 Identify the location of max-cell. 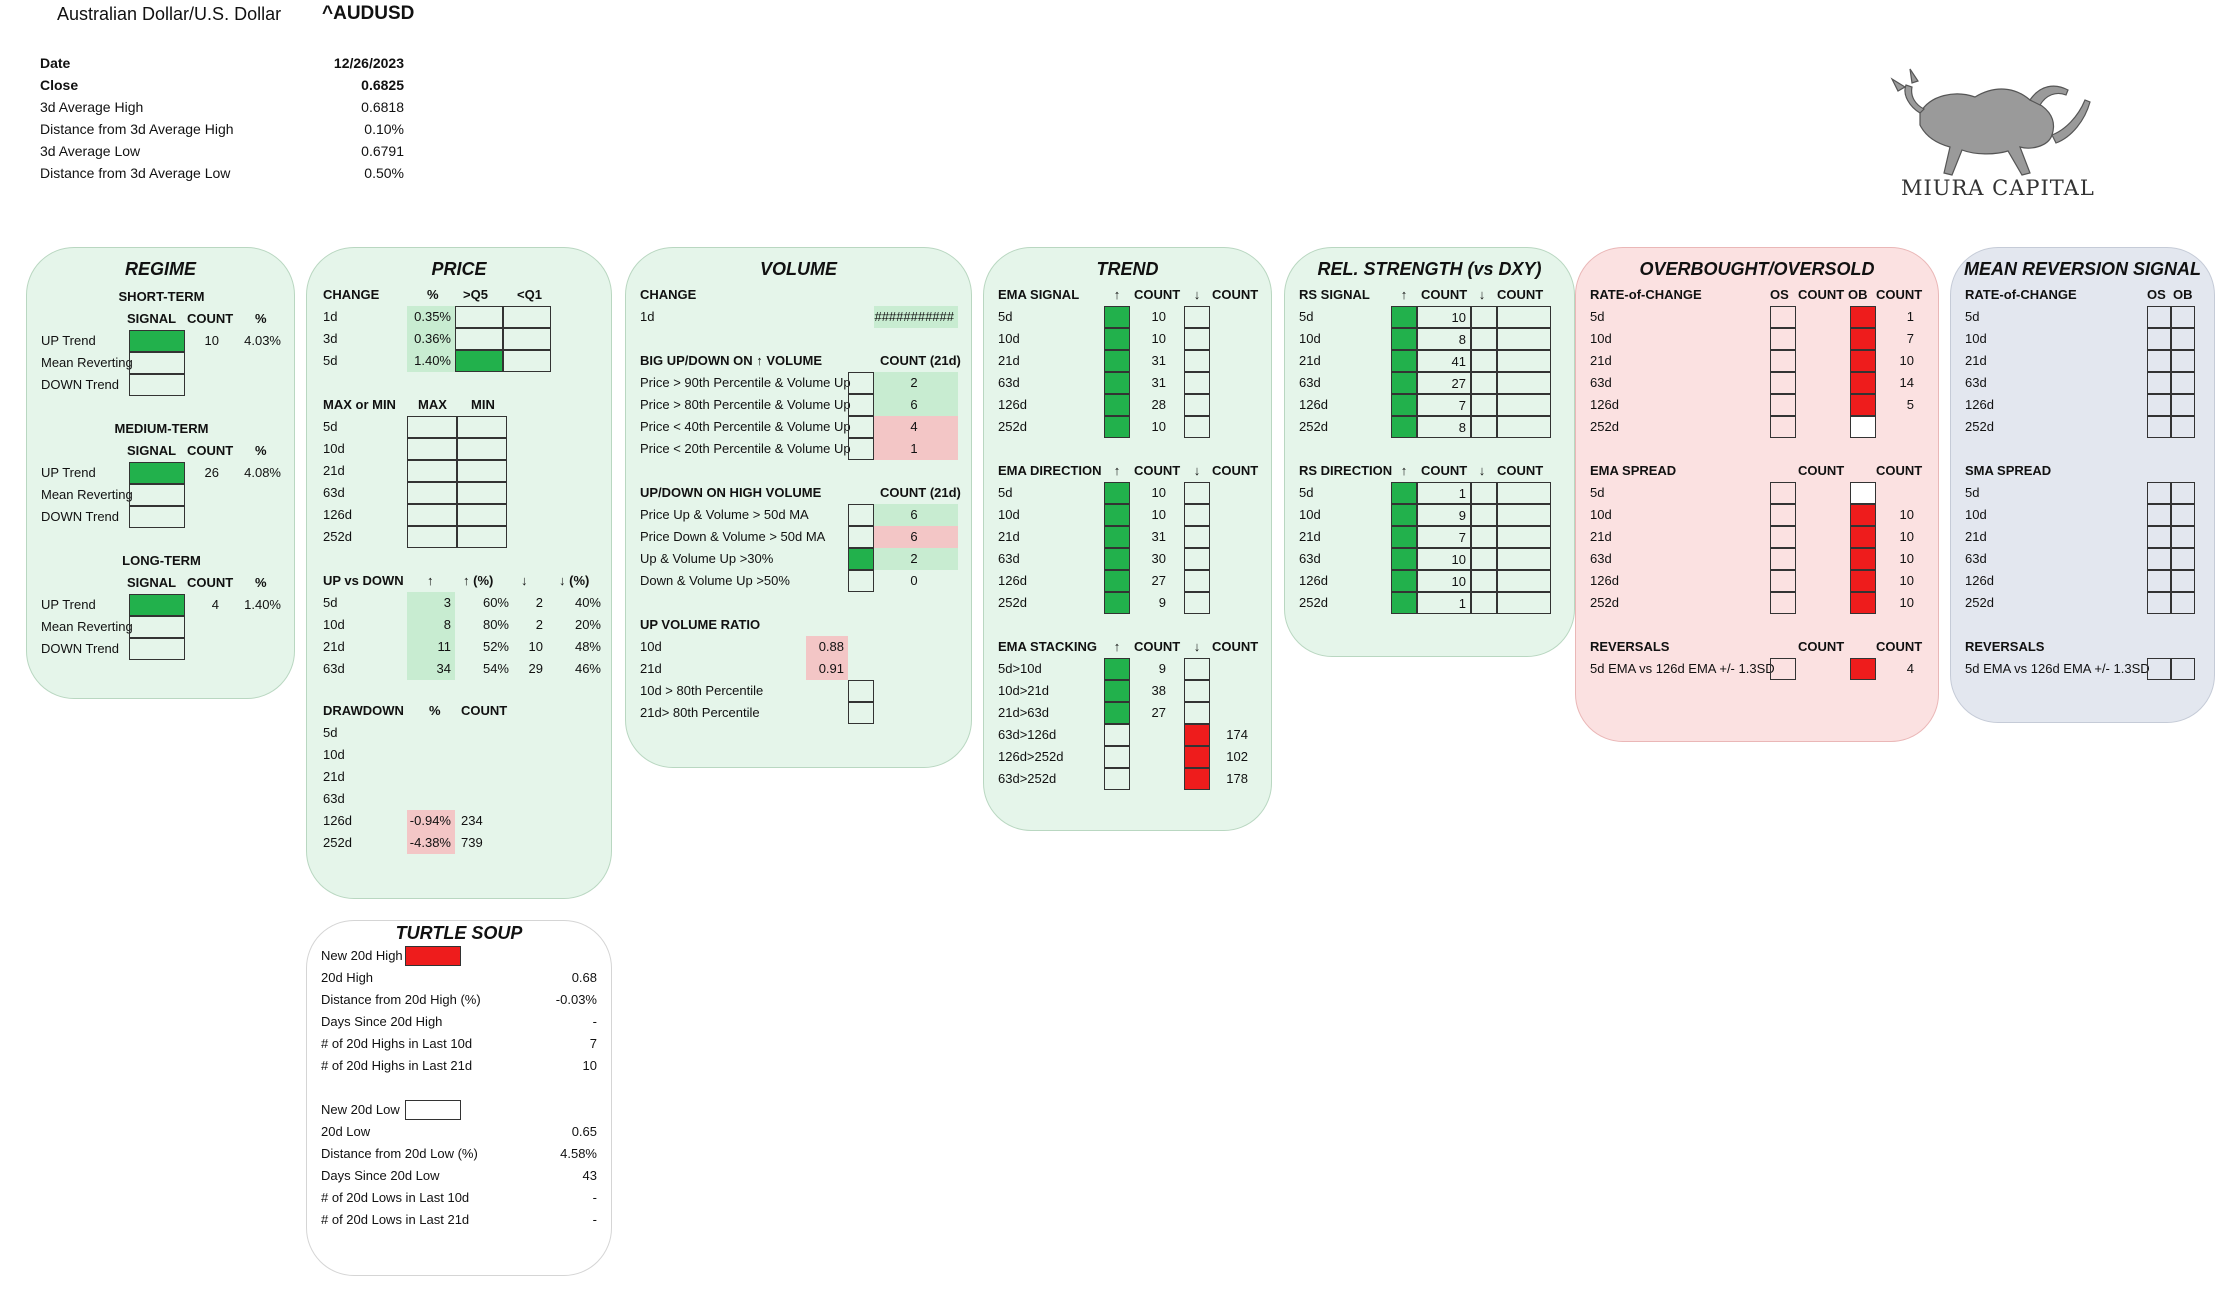
(432, 449).